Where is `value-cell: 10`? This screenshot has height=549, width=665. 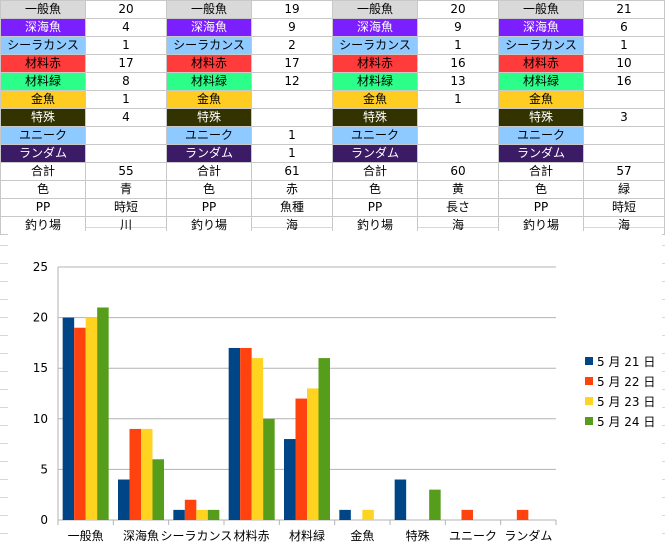 value-cell: 10 is located at coordinates (624, 63).